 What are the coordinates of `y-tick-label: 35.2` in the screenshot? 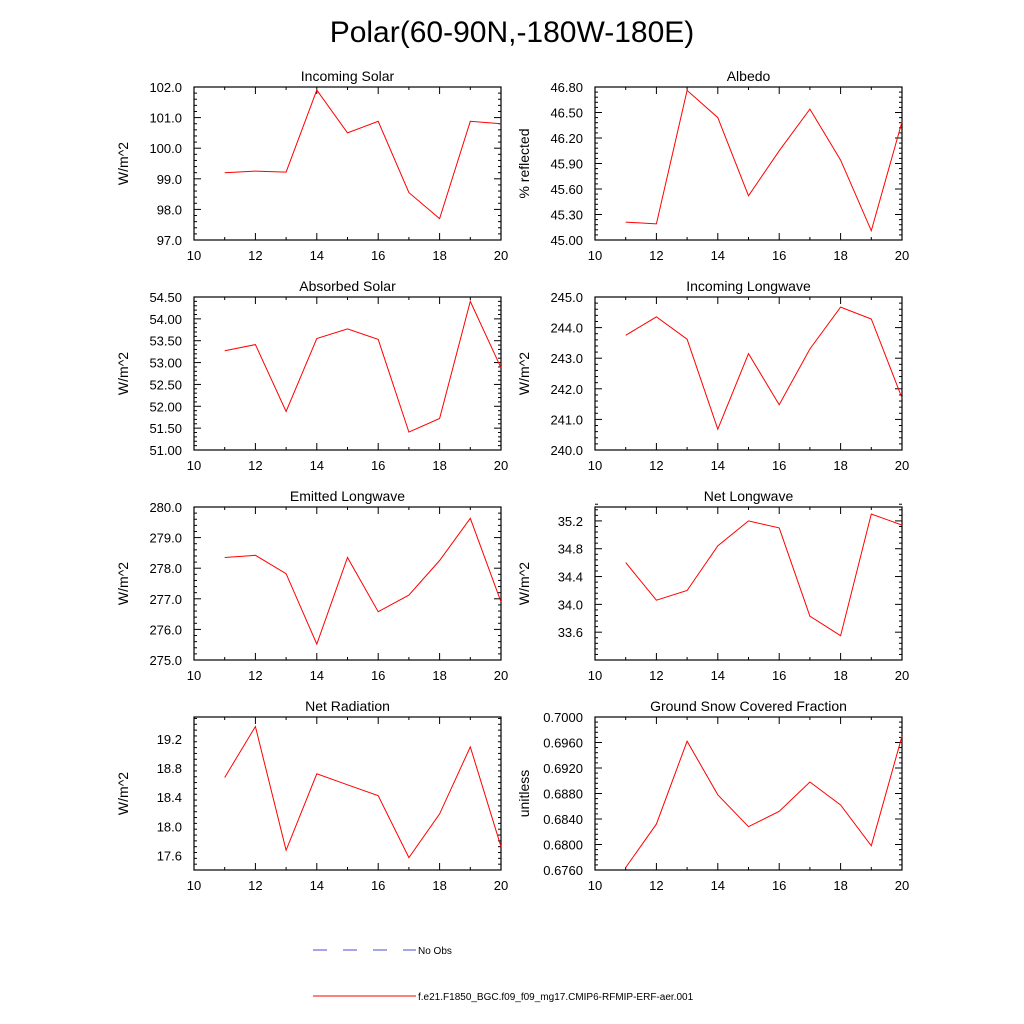 It's located at (570, 521).